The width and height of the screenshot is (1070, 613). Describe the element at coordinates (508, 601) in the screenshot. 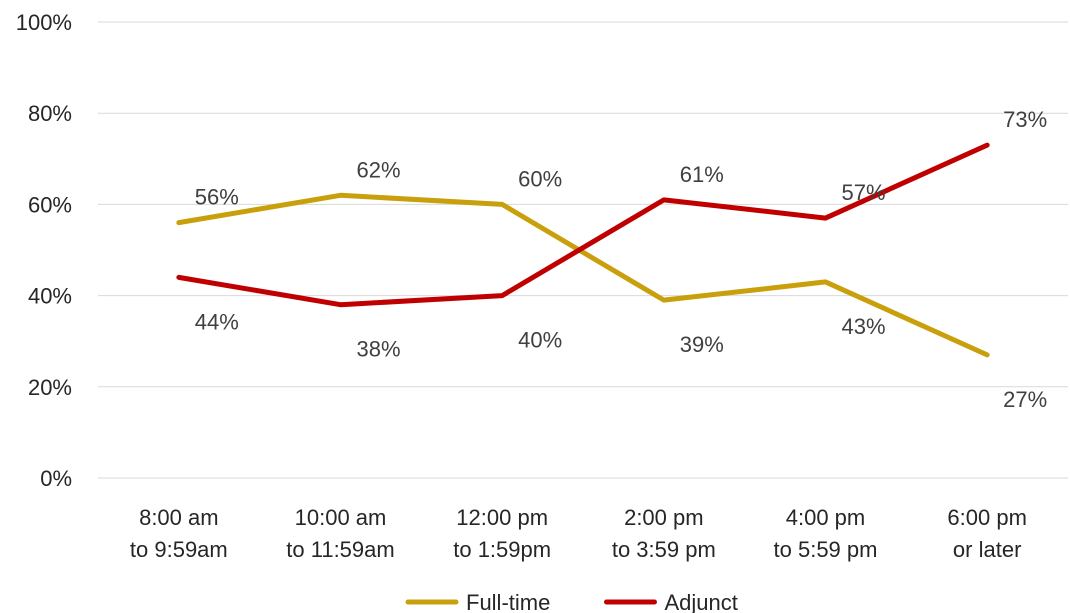

I see `legend-label: Full-time` at that location.